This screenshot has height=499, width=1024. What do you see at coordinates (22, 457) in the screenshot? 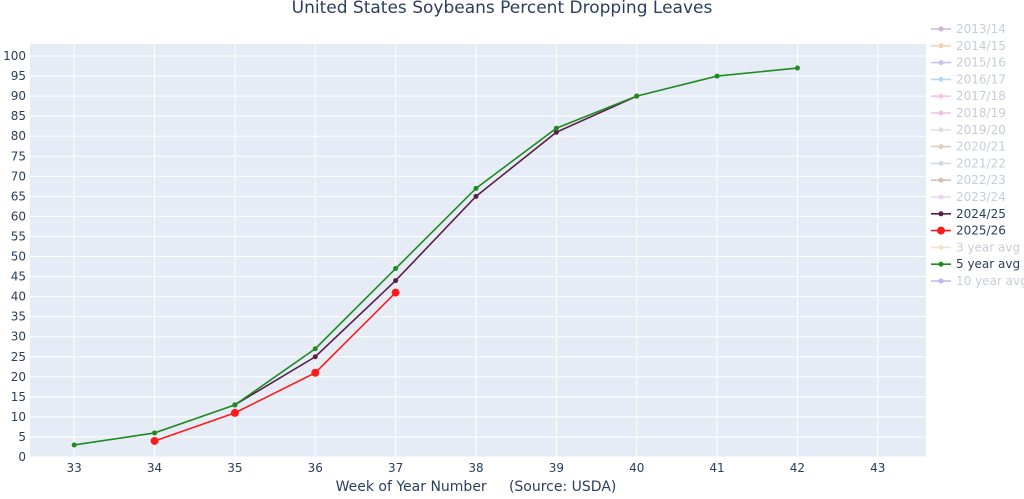
I see `y-tick-label: 0` at bounding box center [22, 457].